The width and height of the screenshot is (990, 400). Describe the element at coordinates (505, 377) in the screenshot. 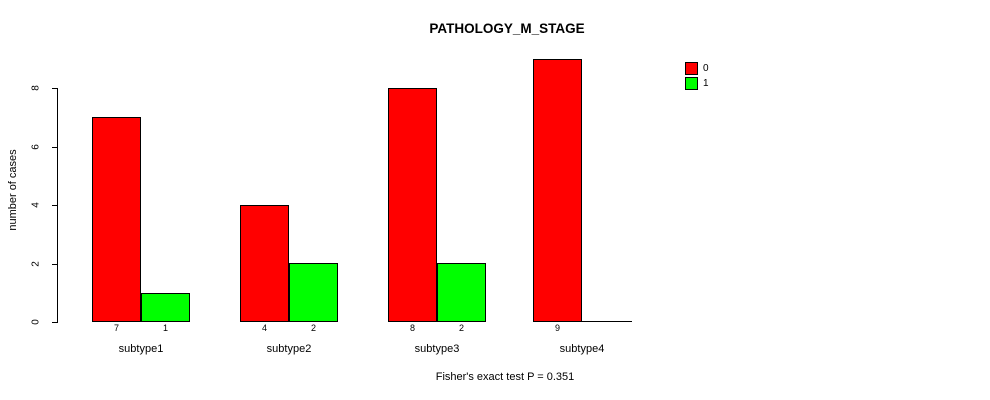

I see `footnote-stat-test: Fisher's exact test P = 0.351` at that location.